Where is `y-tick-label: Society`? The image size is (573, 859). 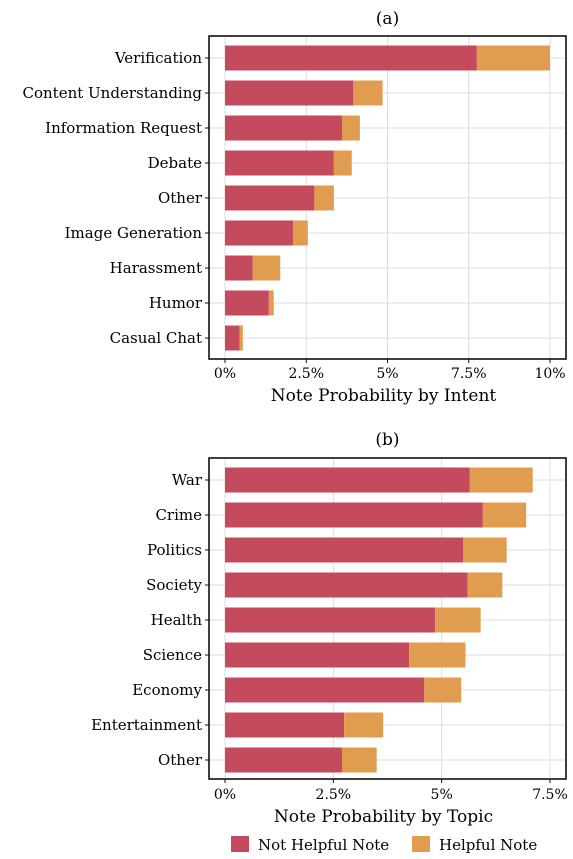
y-tick-label: Society is located at coordinates (174, 585).